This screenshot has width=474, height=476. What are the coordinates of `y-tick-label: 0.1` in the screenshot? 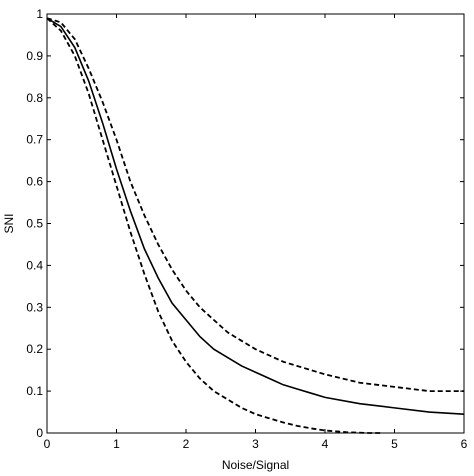 It's located at (34, 391).